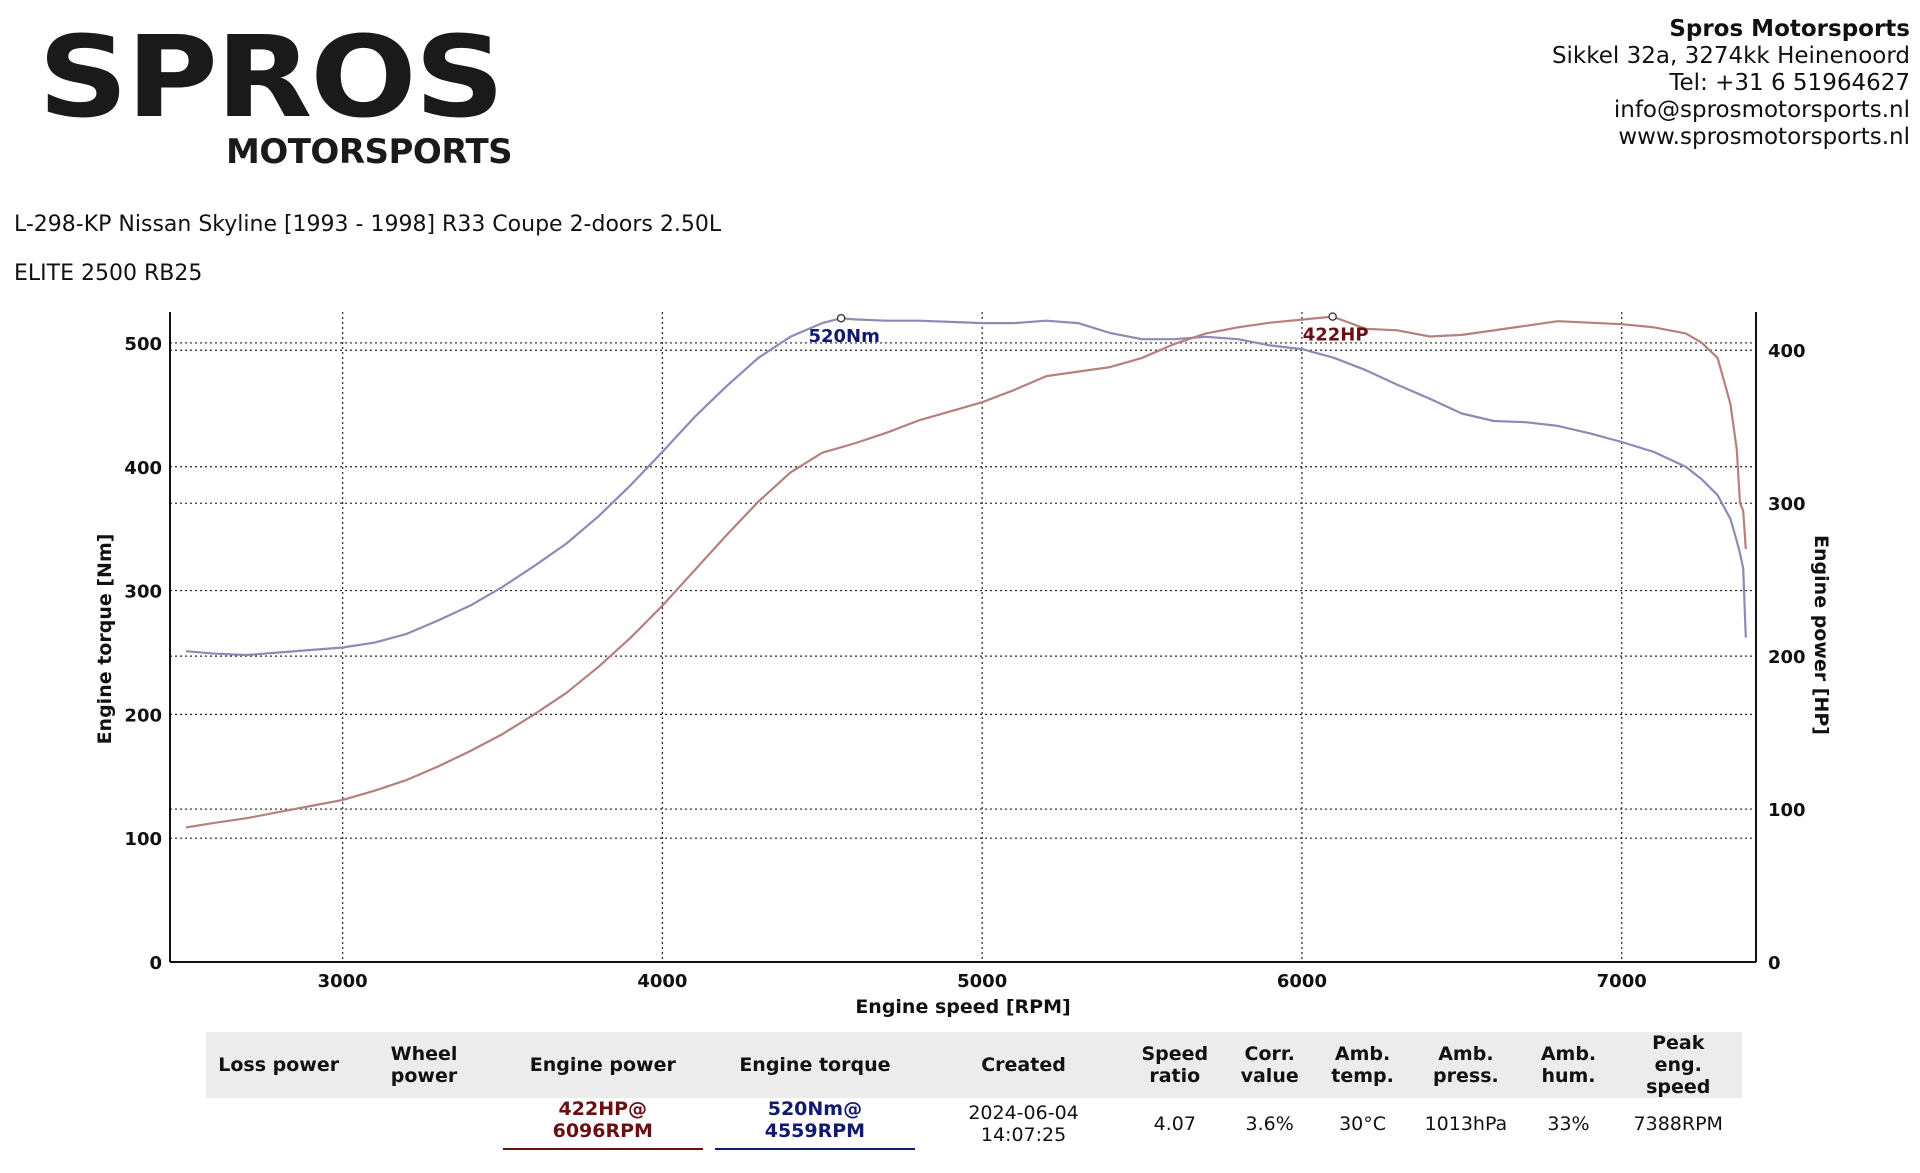  Describe the element at coordinates (343, 981) in the screenshot. I see `x-tick-label: 3000` at that location.